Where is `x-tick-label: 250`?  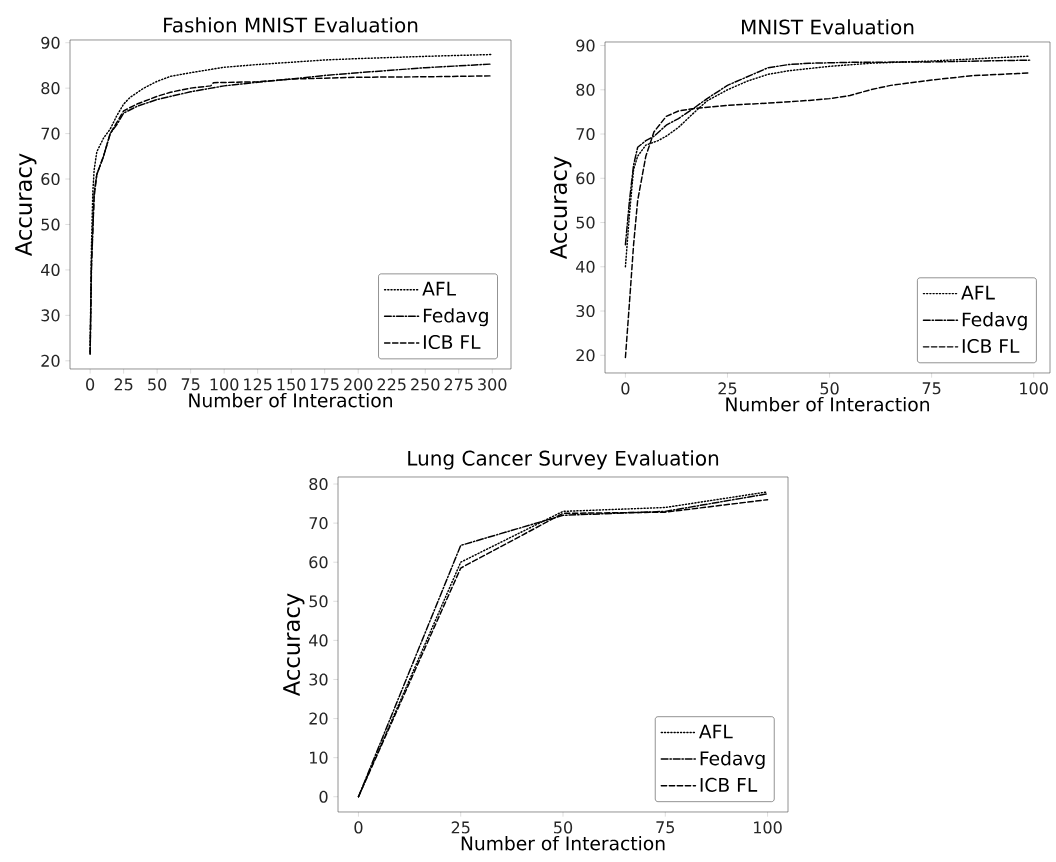
x-tick-label: 250 is located at coordinates (425, 384).